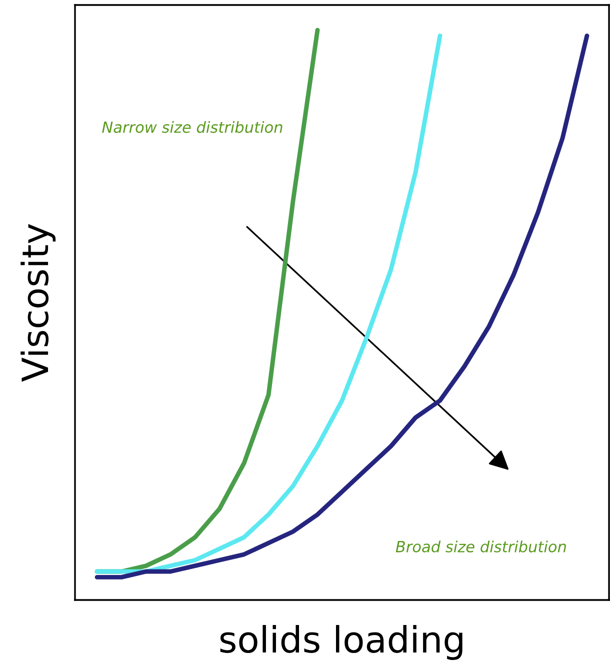 The width and height of the screenshot is (610, 672). I want to click on y-axis-title: Viscosity, so click(38, 303).